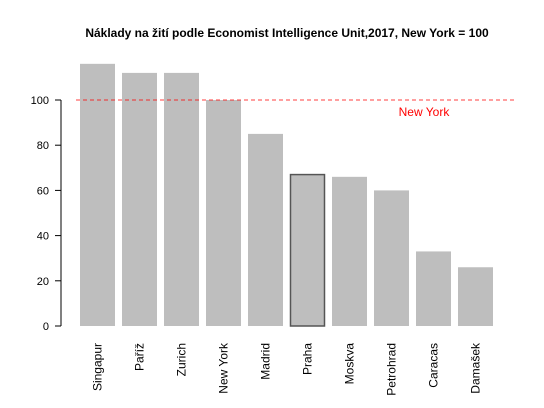  What do you see at coordinates (181, 199) in the screenshot?
I see `bar-zurich` at bounding box center [181, 199].